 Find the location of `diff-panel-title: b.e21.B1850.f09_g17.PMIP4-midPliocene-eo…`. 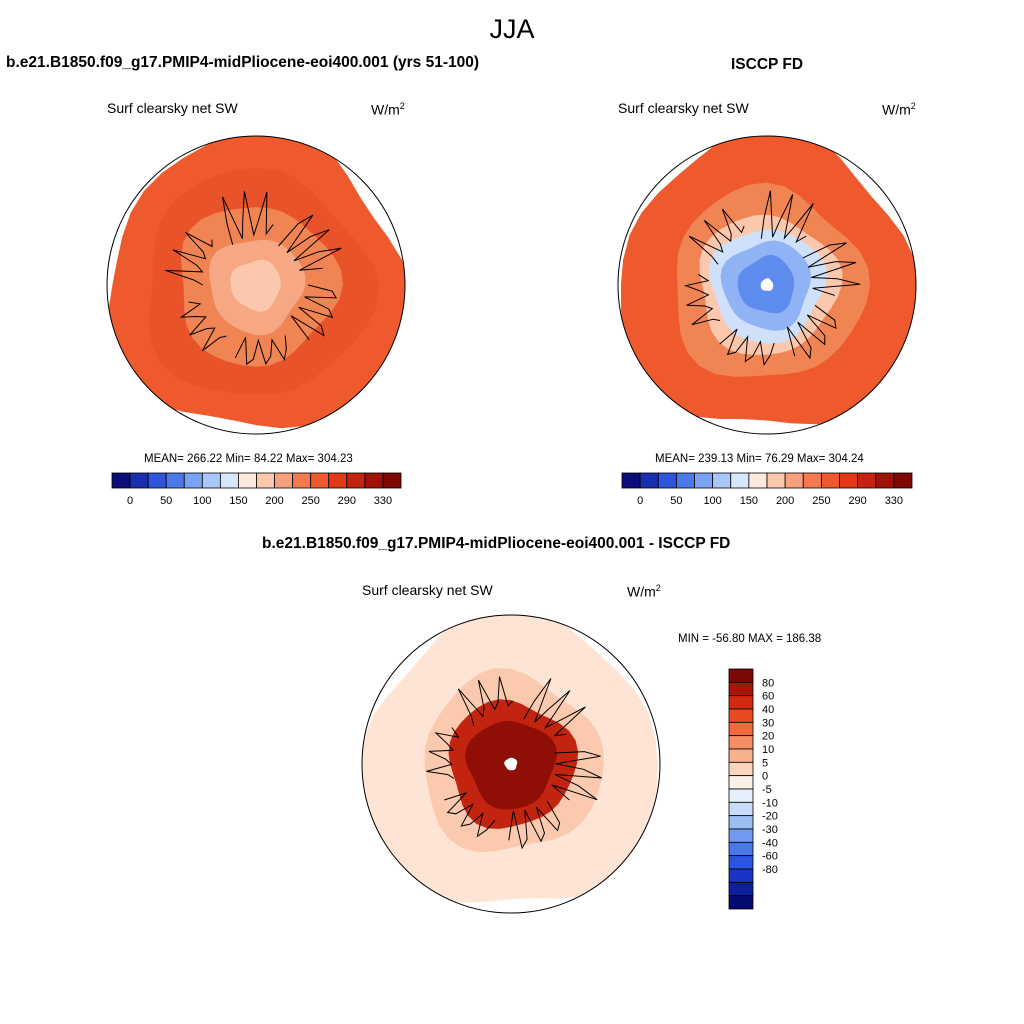

diff-panel-title: b.e21.B1850.f09_g17.PMIP4-midPliocene-eo… is located at coordinates (496, 543).